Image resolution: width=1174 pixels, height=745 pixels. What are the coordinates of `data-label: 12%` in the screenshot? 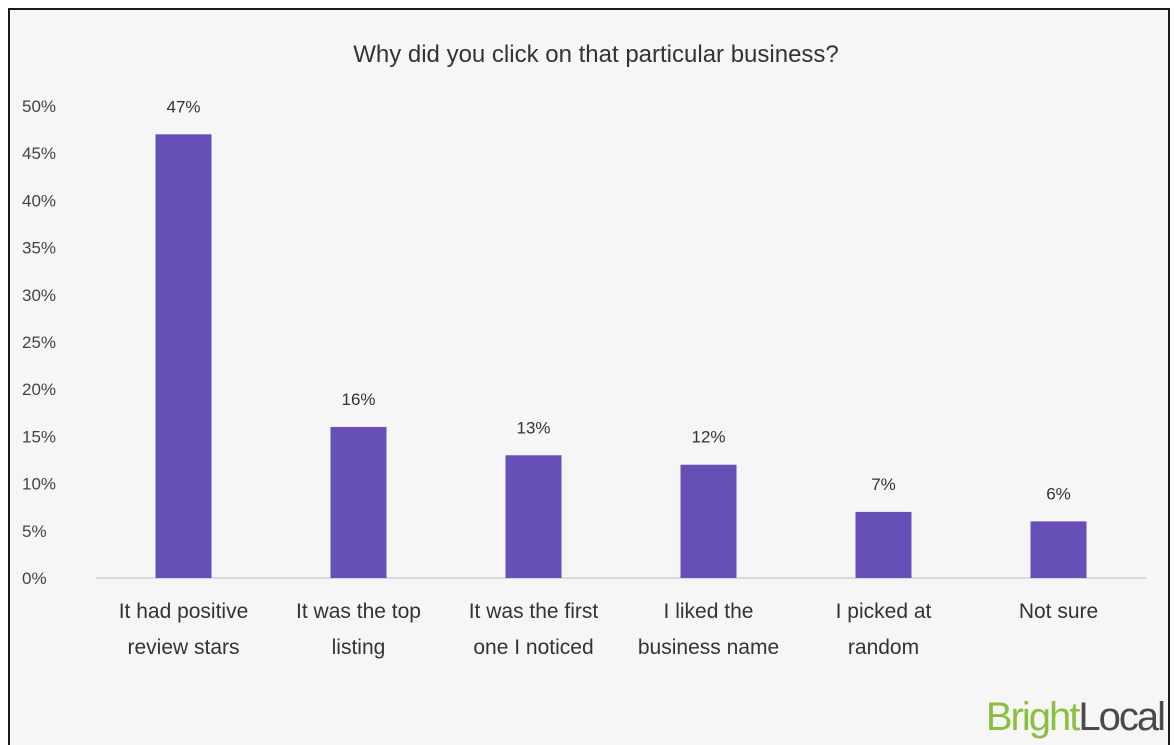 It's located at (708, 437).